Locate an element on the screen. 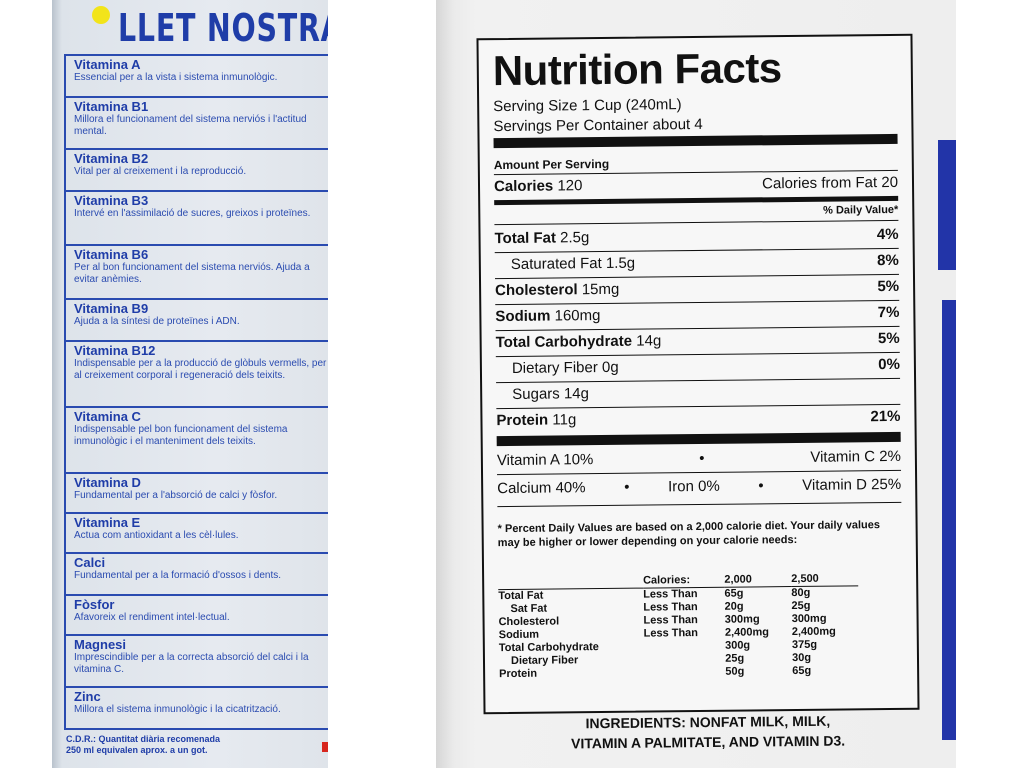  table-cell: 2,400mg is located at coordinates (813, 632).